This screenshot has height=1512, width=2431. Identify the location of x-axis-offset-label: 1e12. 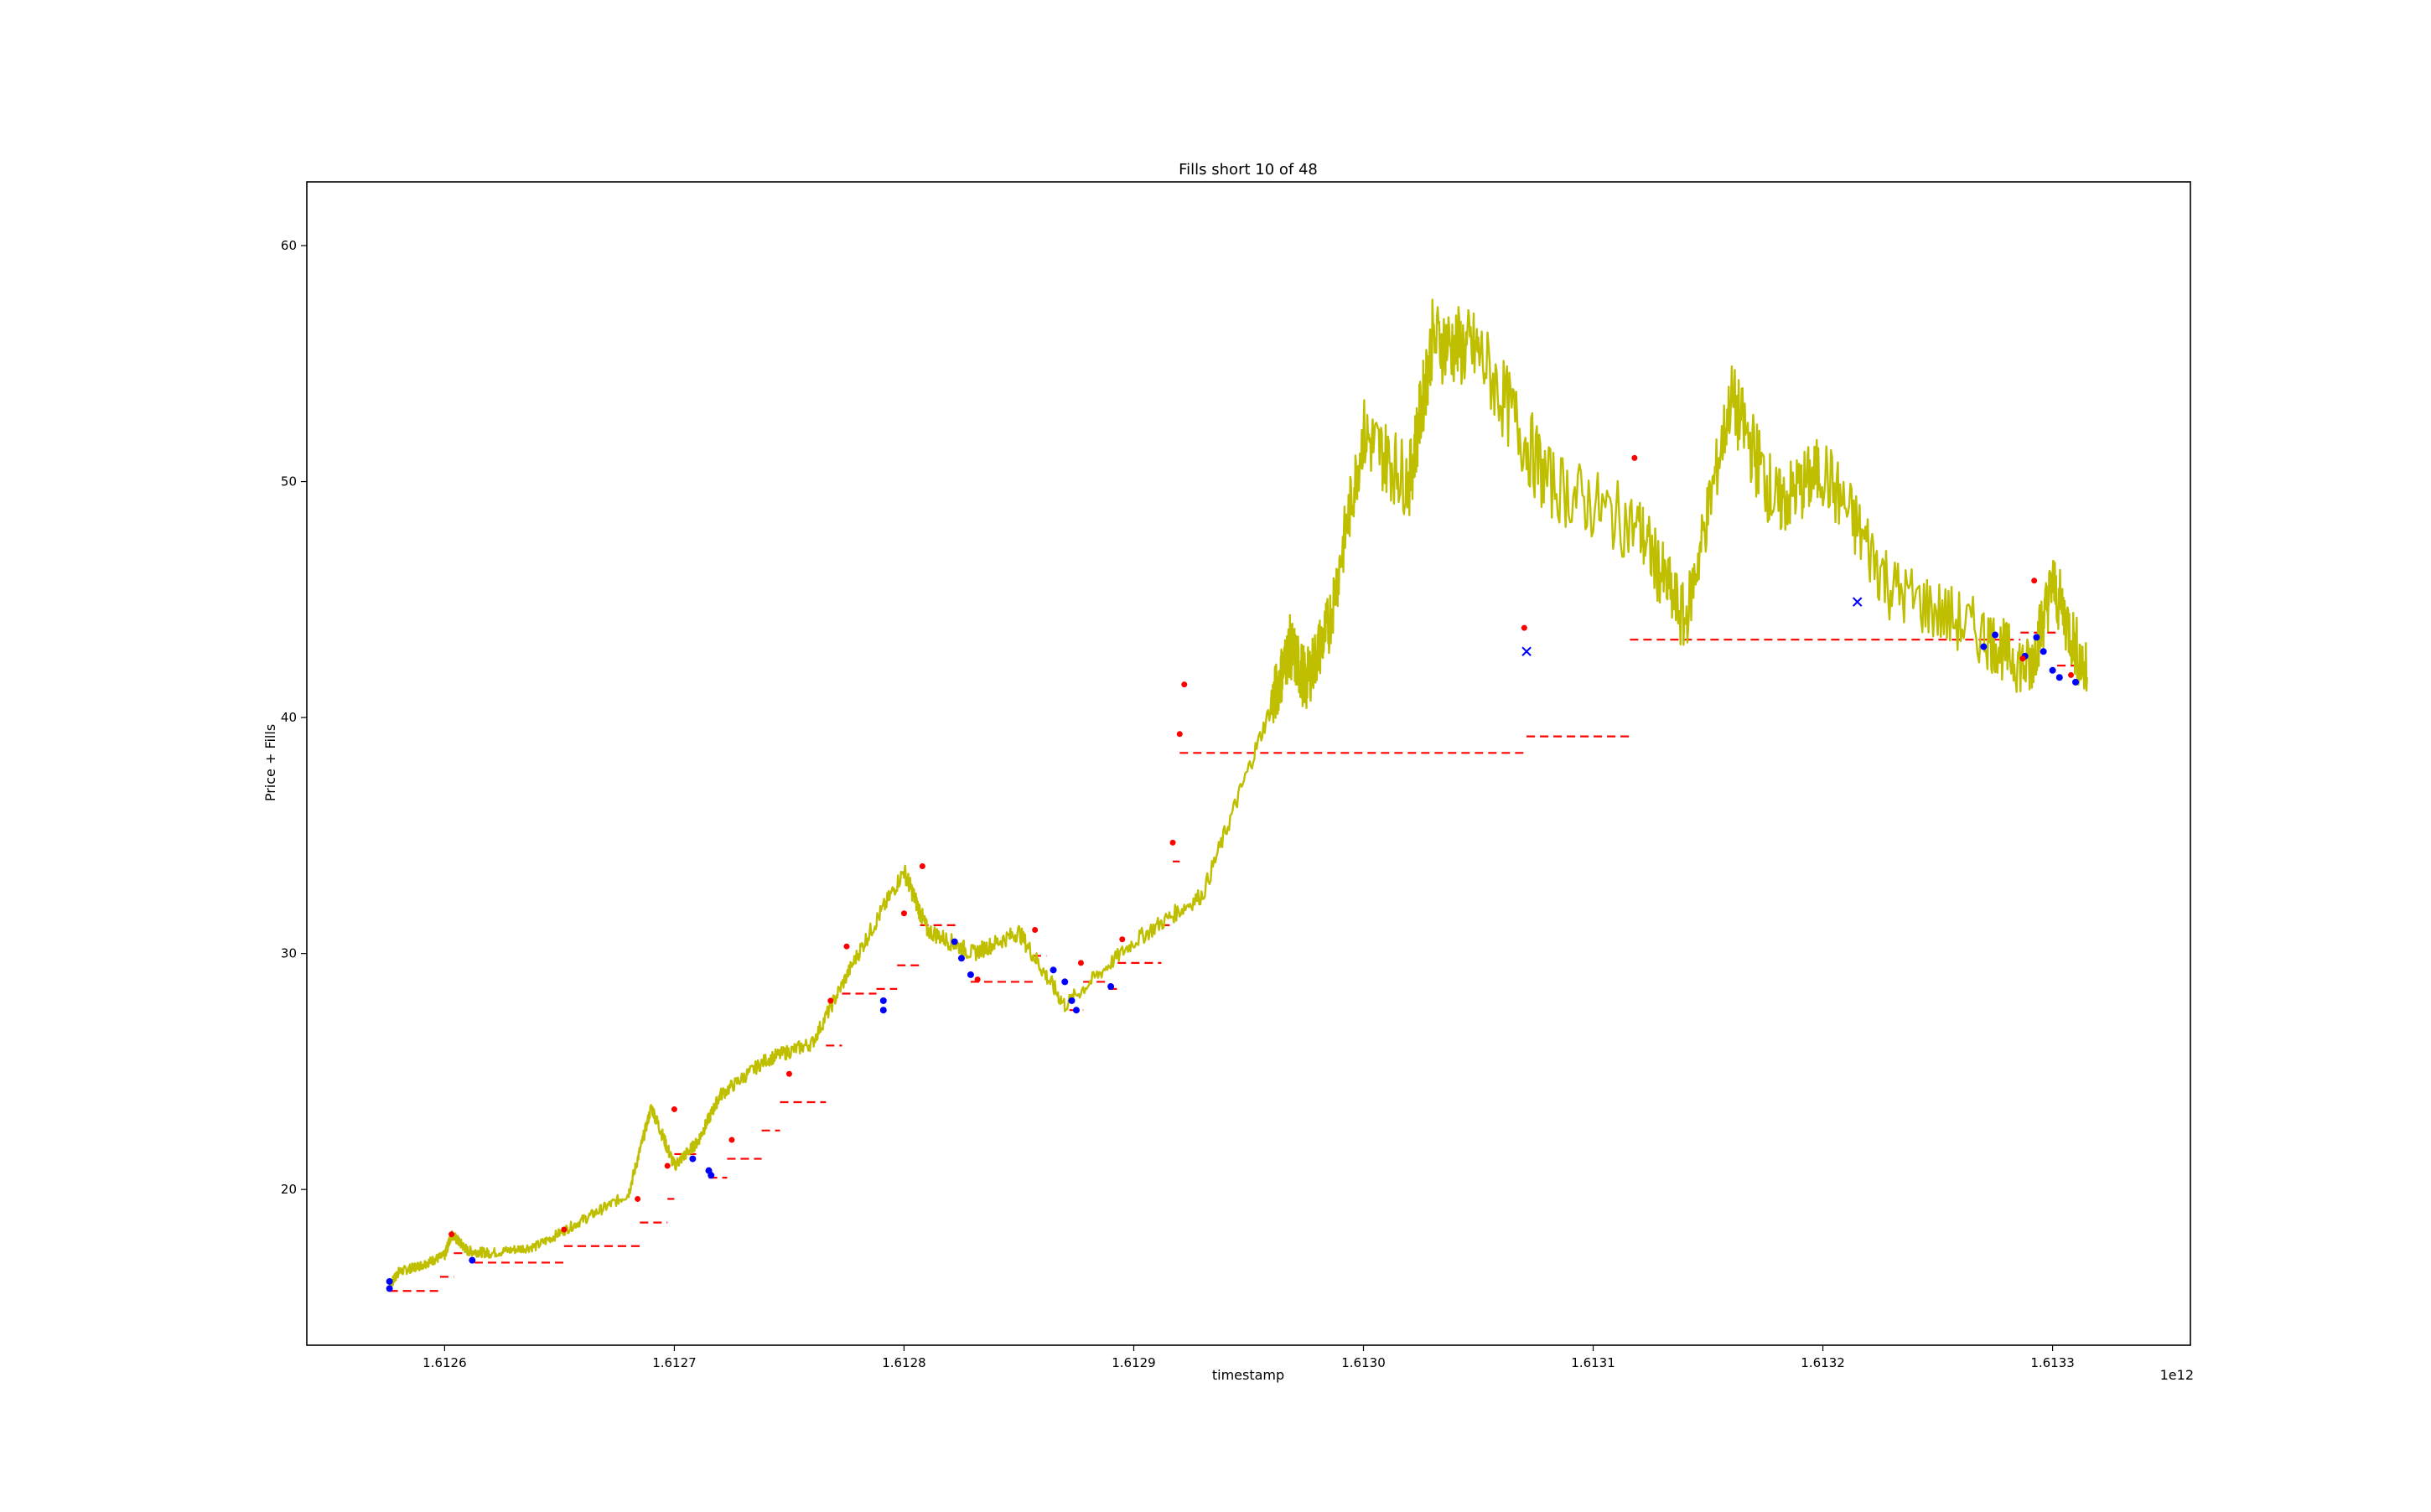
(2177, 1375).